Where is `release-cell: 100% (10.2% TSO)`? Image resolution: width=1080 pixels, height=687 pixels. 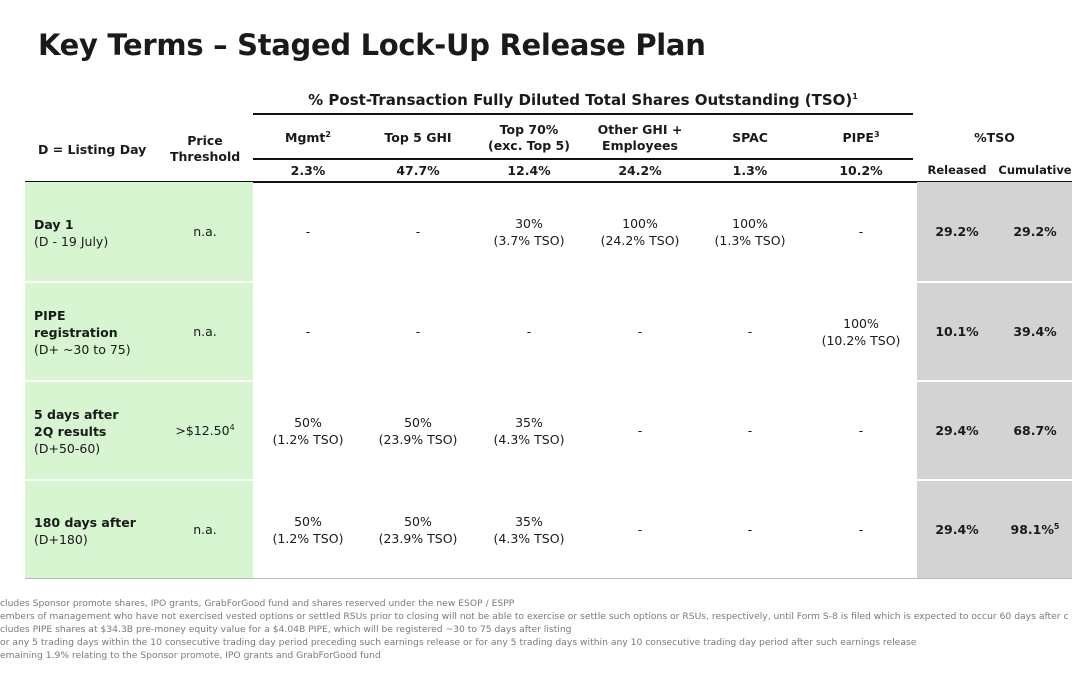
release-cell: 100% (10.2% TSO) is located at coordinates (861, 331).